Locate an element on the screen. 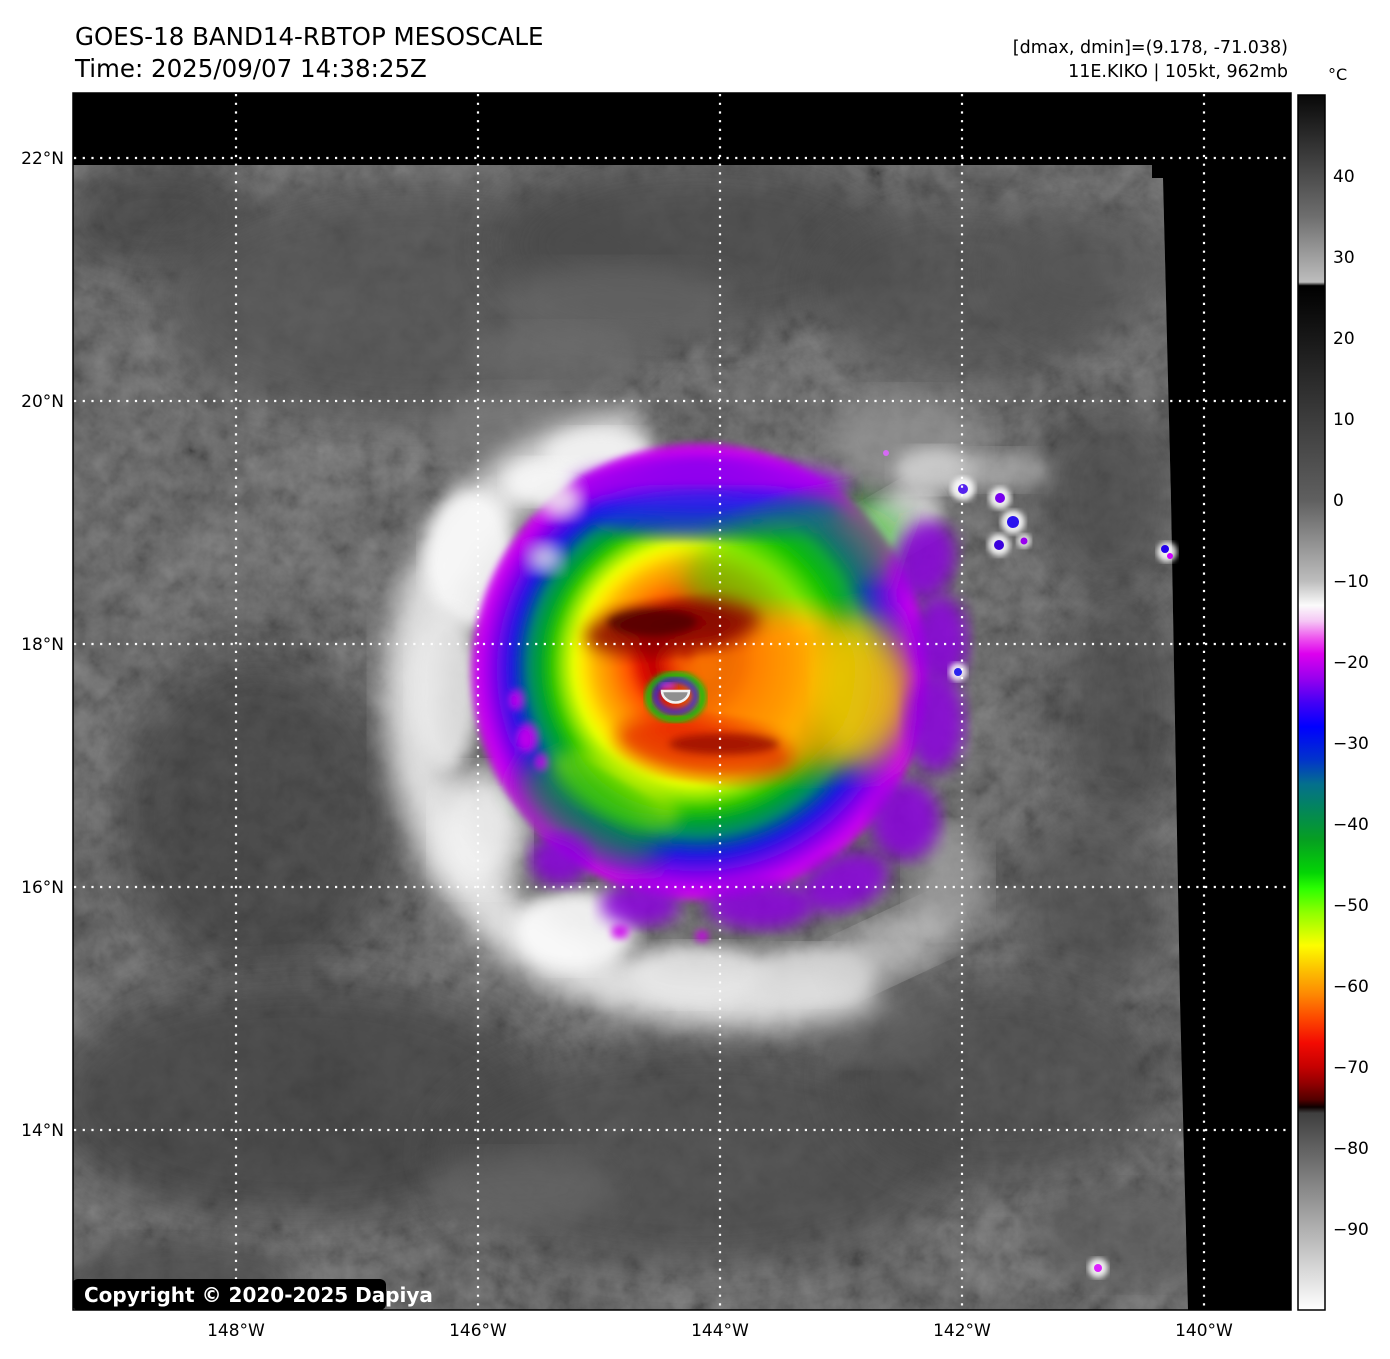 This screenshot has height=1359, width=1390. colorbar-tick-label: −70 is located at coordinates (1351, 1068).